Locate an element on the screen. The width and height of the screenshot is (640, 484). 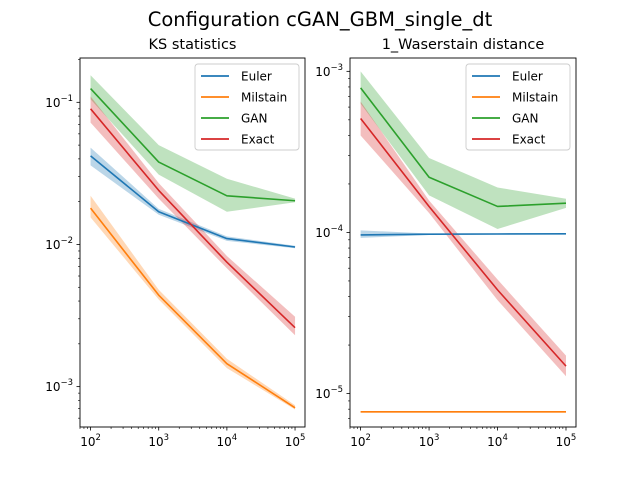
series-line-exact is located at coordinates (192, 218).